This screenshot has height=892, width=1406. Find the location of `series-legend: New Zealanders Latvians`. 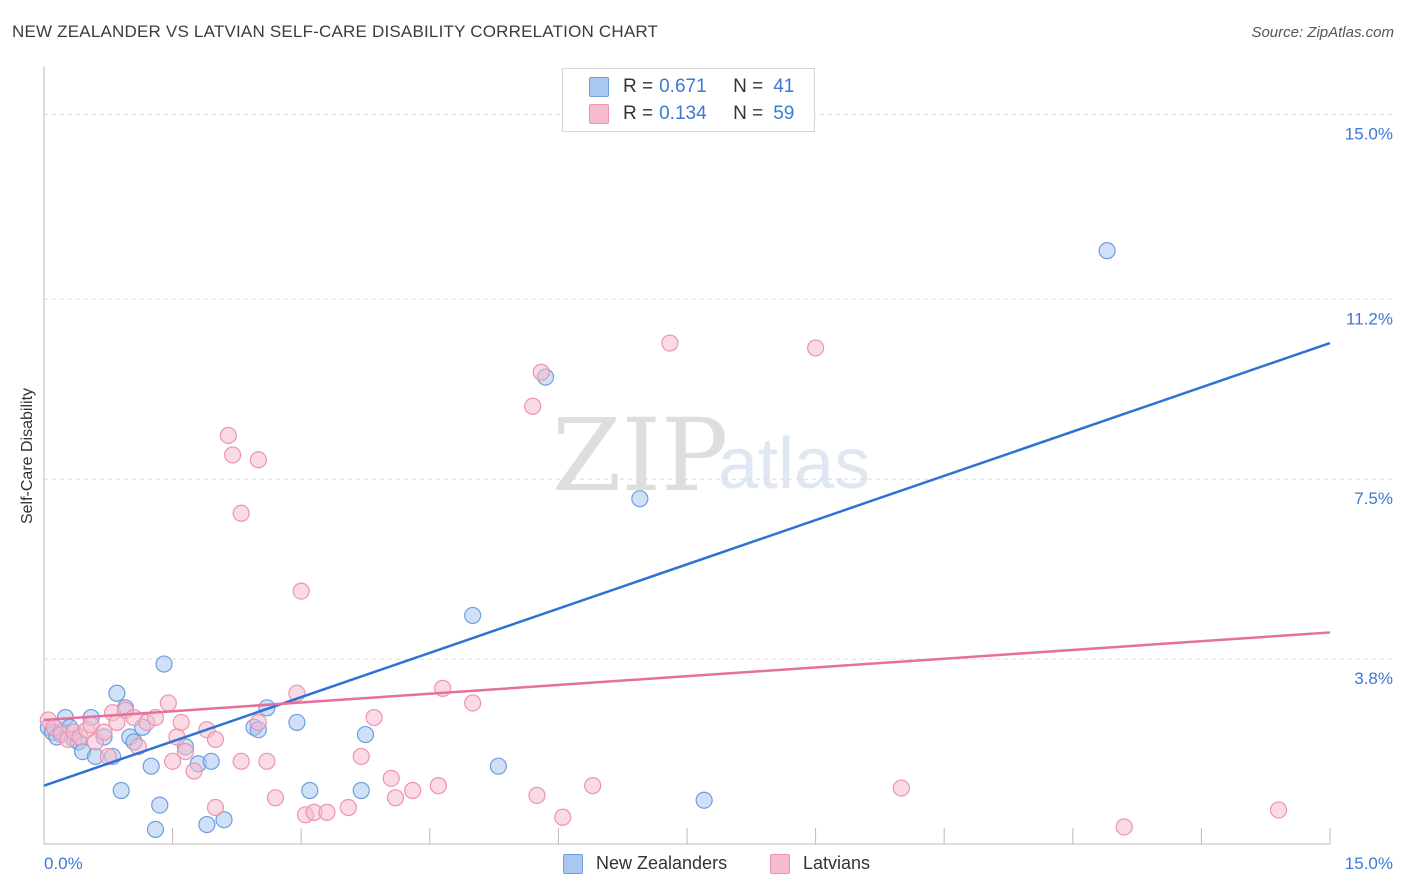

series-legend: New Zealanders Latvians is located at coordinates (703, 864).